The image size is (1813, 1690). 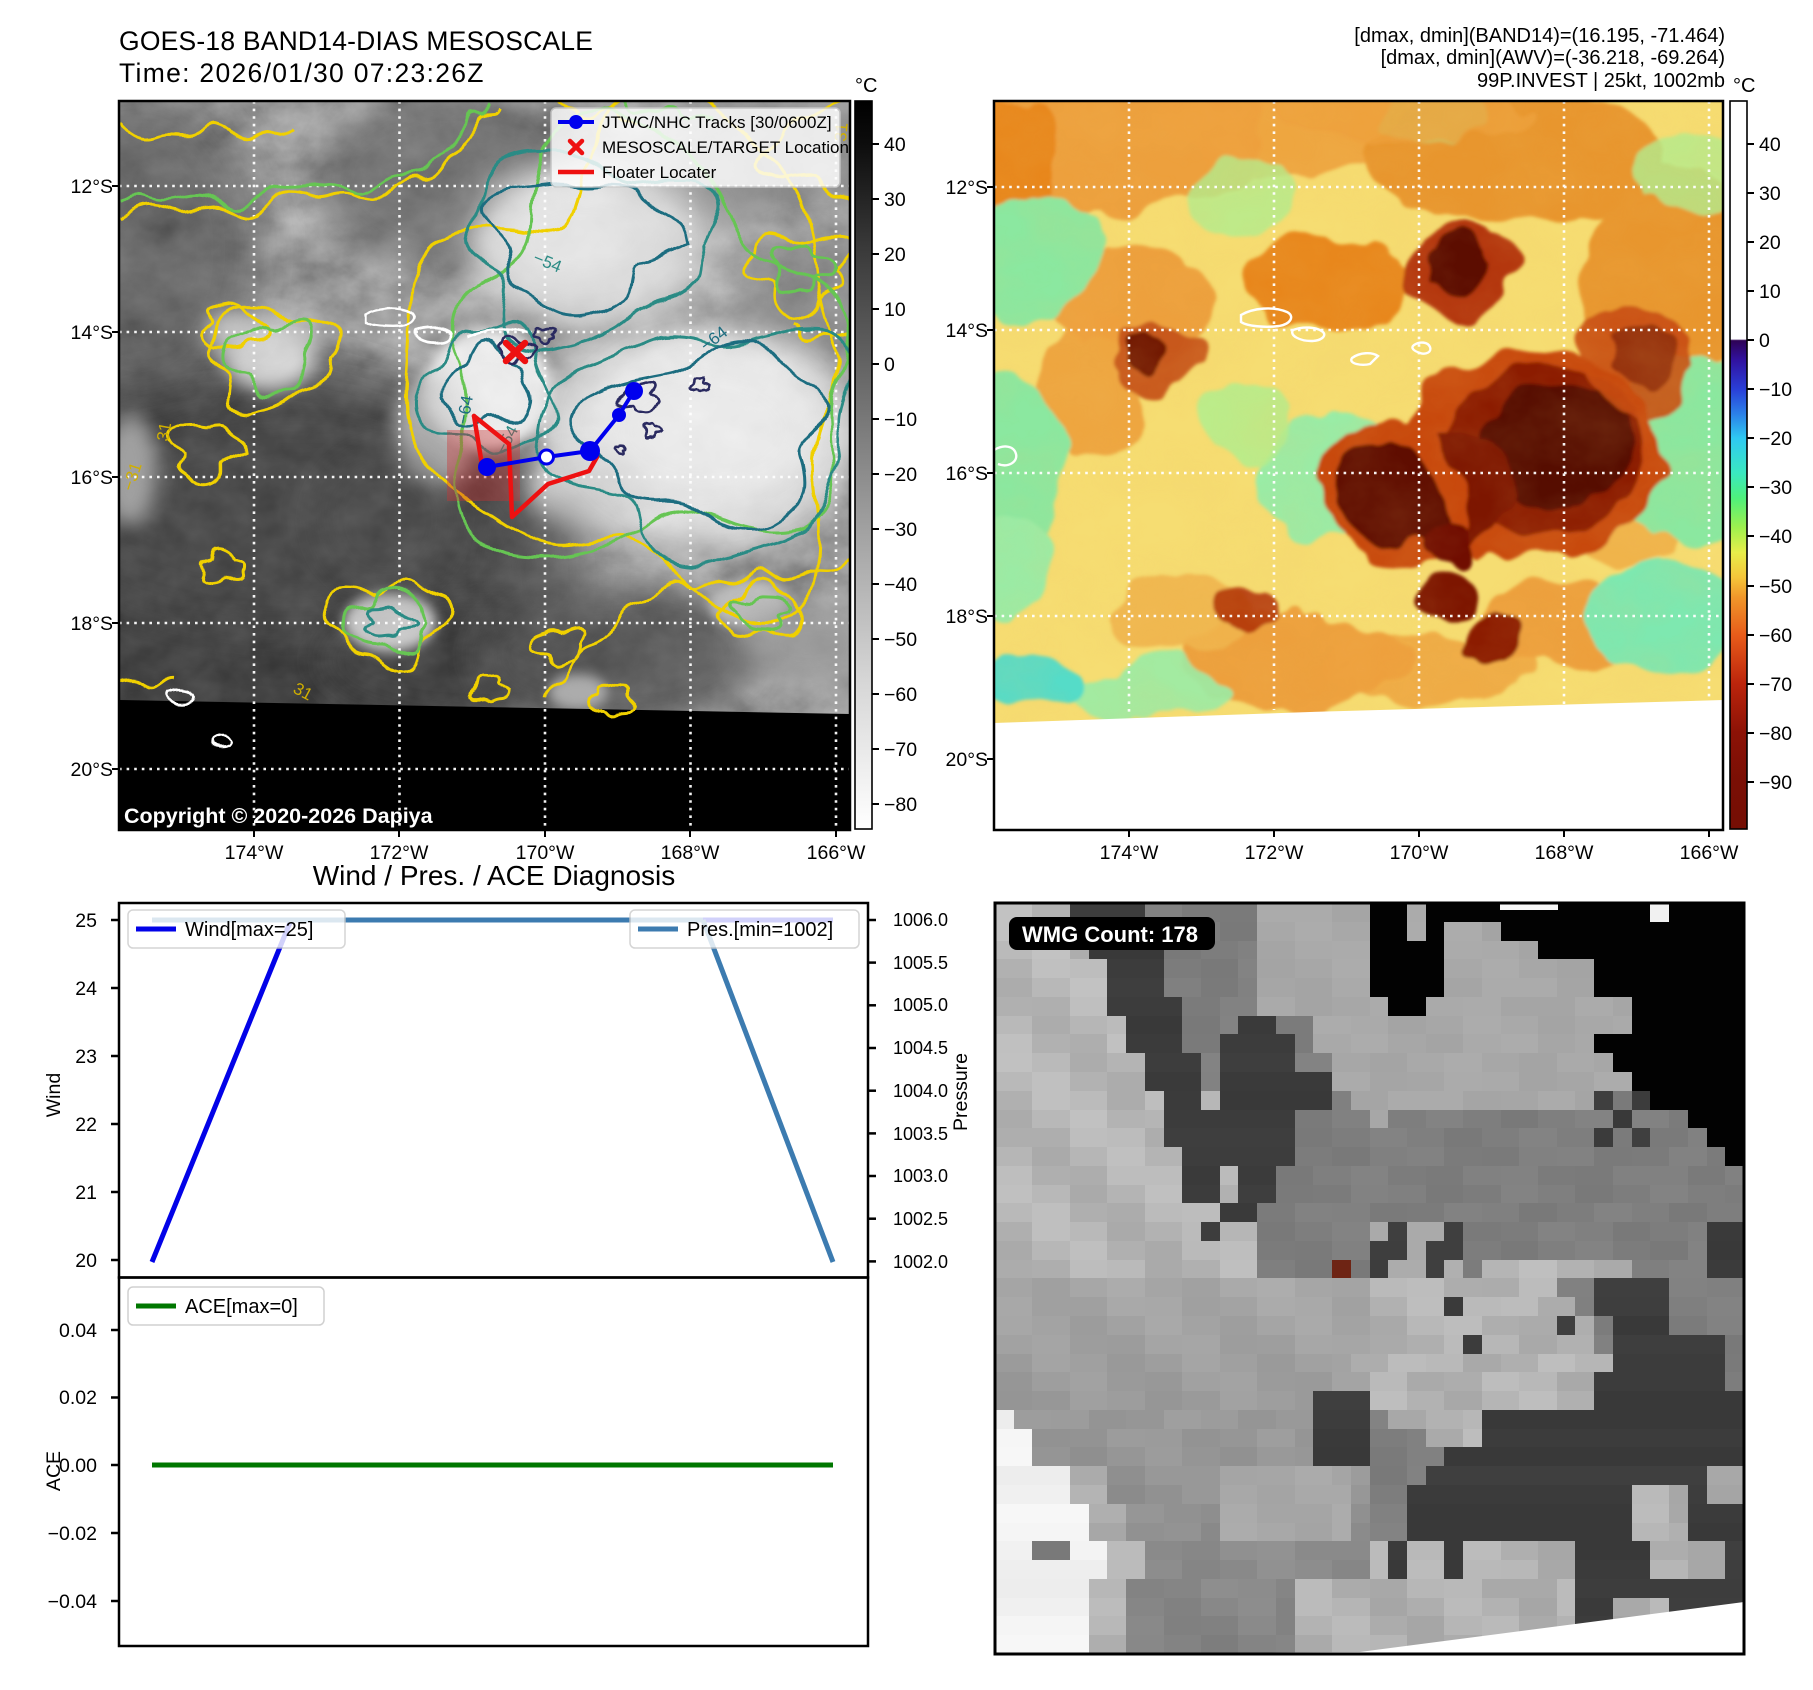 I want to click on svg-text: JTWC/NHC Tracks [30/0600Z], so click(x=717, y=122).